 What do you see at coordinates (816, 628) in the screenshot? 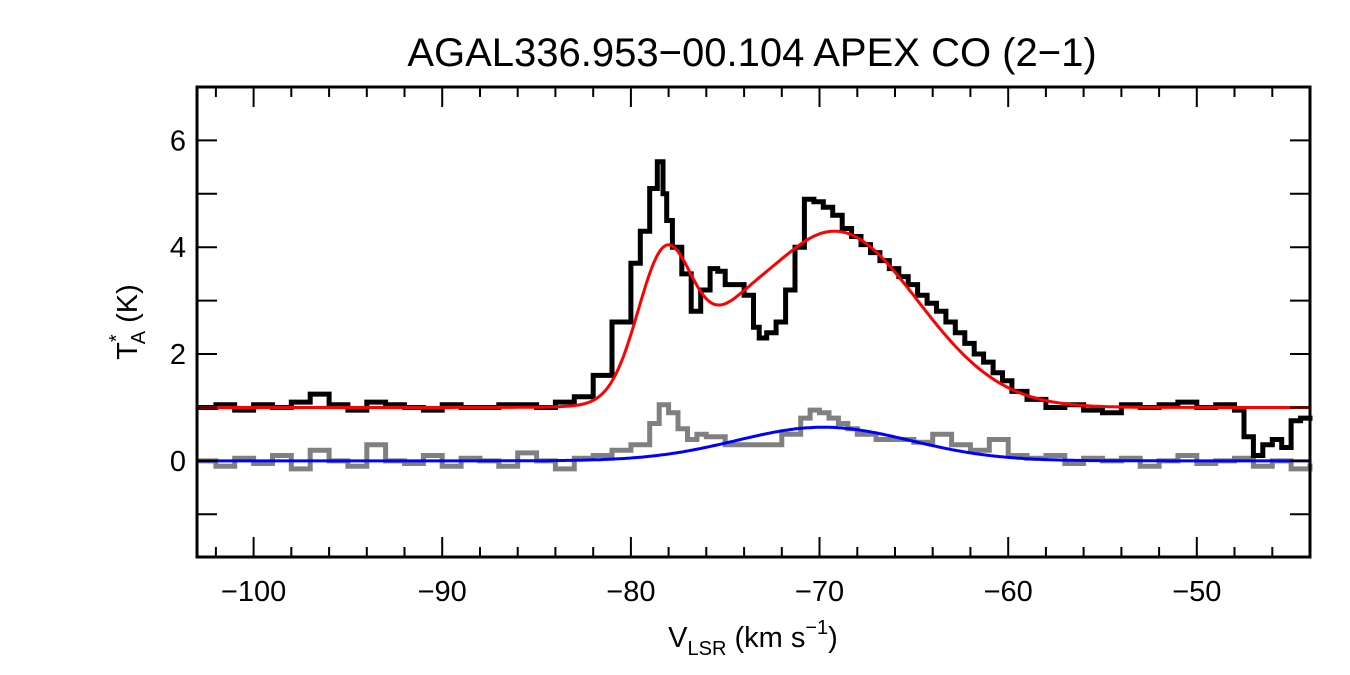
I see `x-label-superscript: −1` at bounding box center [816, 628].